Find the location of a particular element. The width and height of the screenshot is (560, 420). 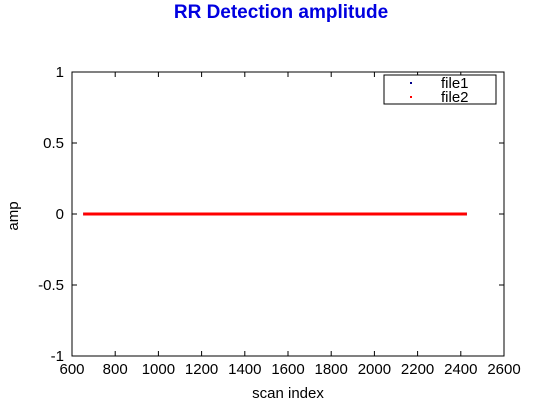

x-tick-label: 800 is located at coordinates (115, 369).